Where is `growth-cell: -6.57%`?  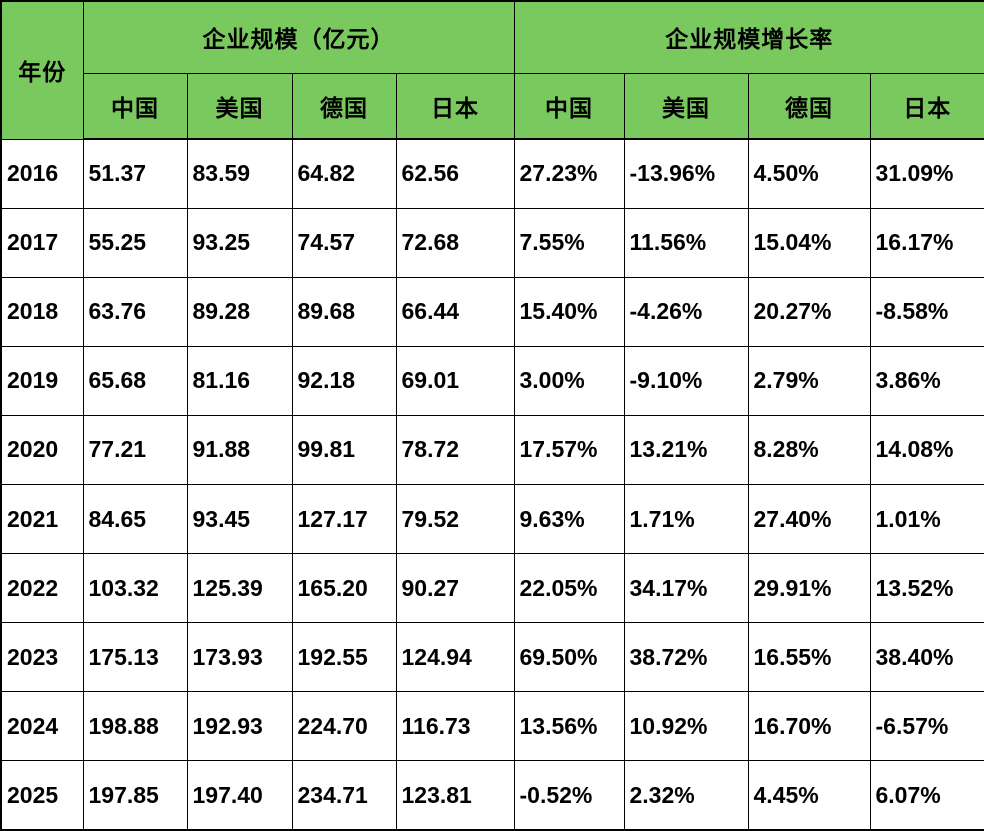 growth-cell: -6.57% is located at coordinates (926, 726).